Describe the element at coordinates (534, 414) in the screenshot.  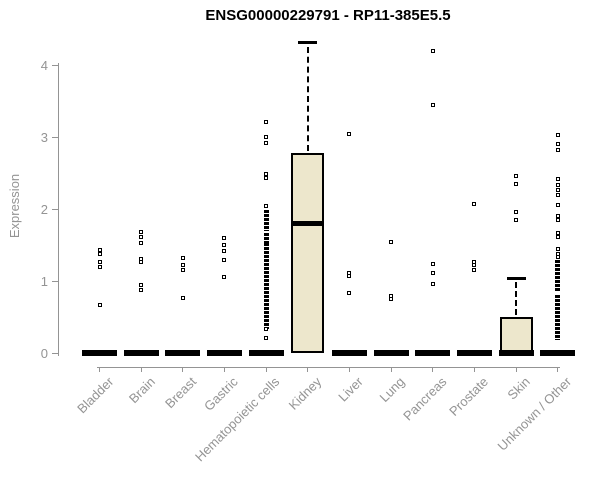
I see `x-category-label: Unknown / Other` at that location.